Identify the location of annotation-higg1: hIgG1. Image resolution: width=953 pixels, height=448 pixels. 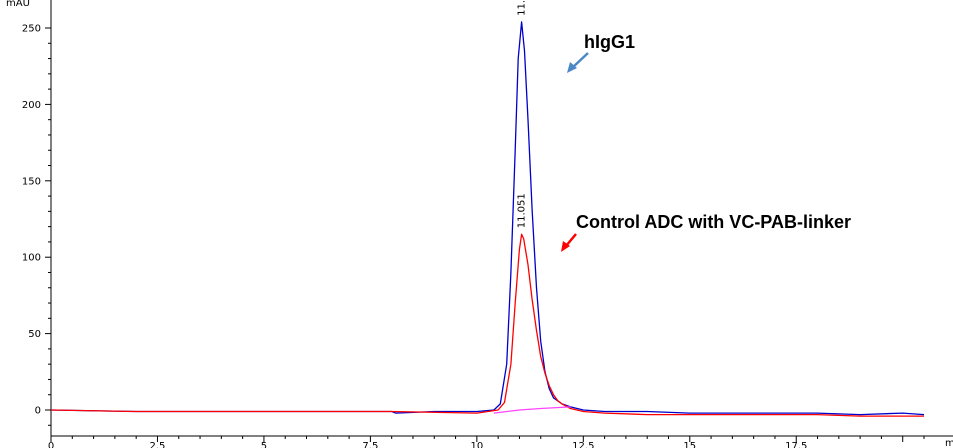
(609, 42).